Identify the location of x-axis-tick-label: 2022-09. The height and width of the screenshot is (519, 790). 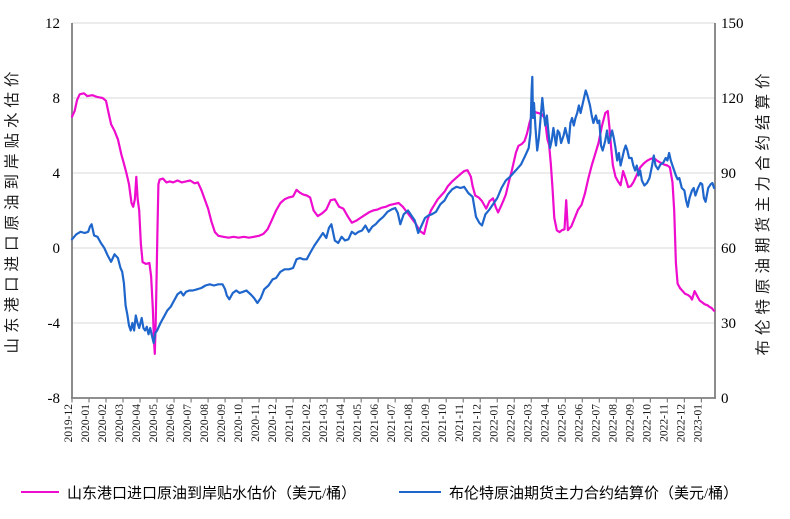
(630, 423).